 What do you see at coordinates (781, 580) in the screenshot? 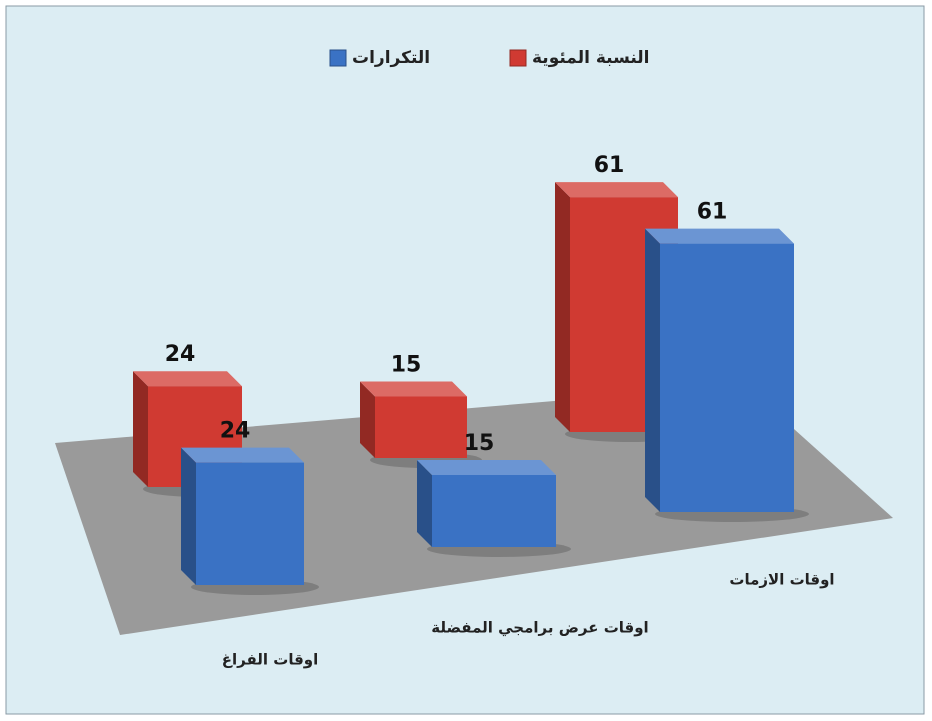
I see `x-tick-label: اوقات الازمات` at bounding box center [781, 580].